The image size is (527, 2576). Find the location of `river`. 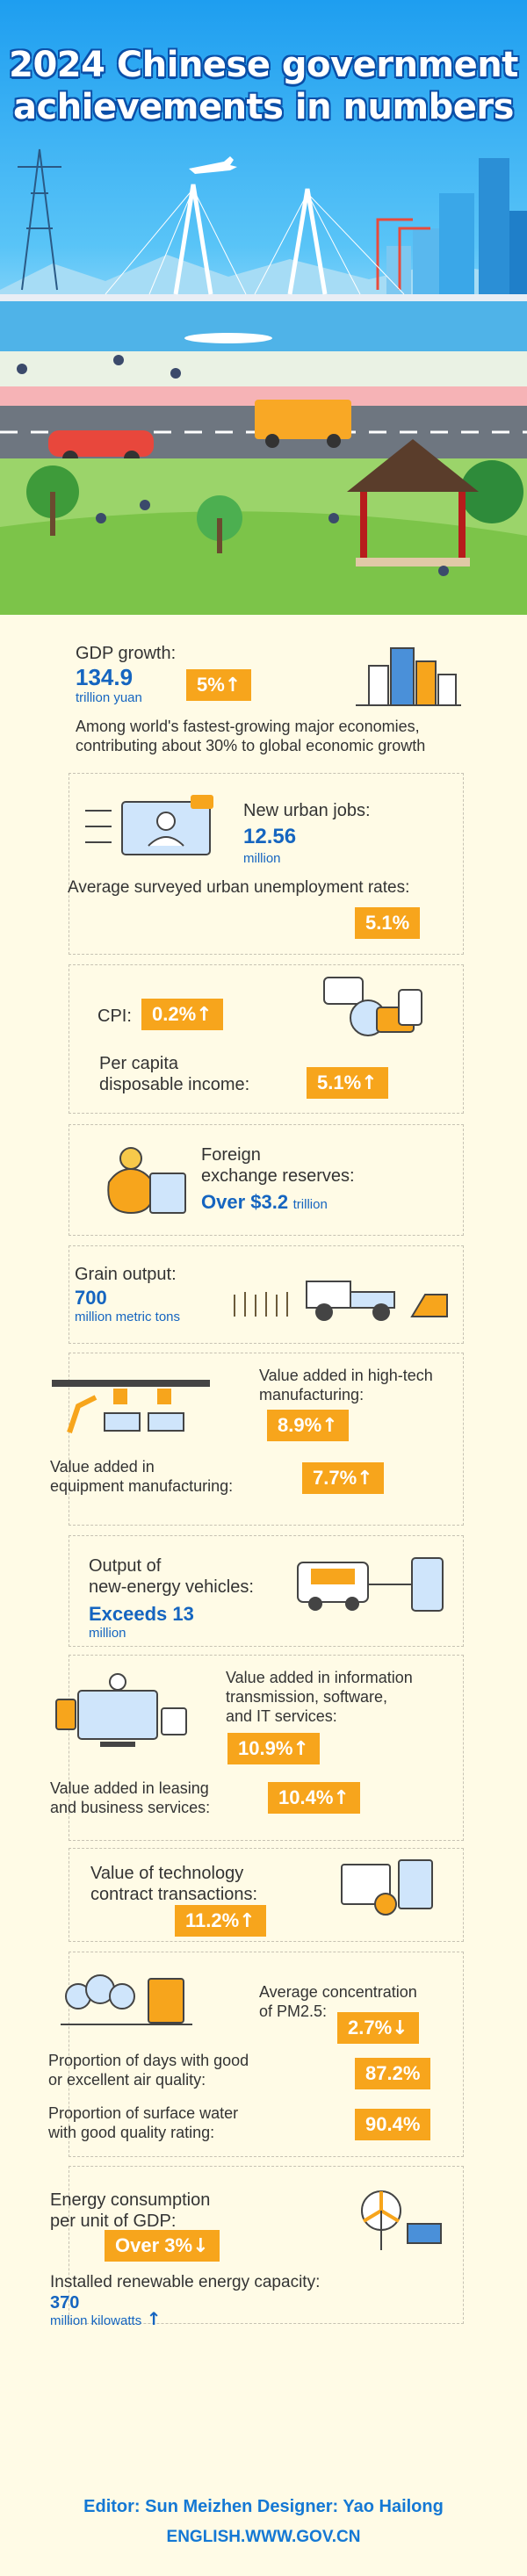

river is located at coordinates (263, 327).